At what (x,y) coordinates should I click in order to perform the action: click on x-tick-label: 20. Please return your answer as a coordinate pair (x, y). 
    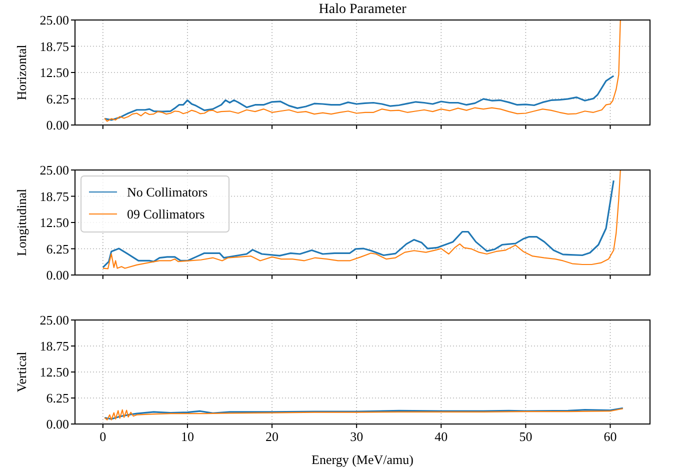
    Looking at the image, I should click on (272, 436).